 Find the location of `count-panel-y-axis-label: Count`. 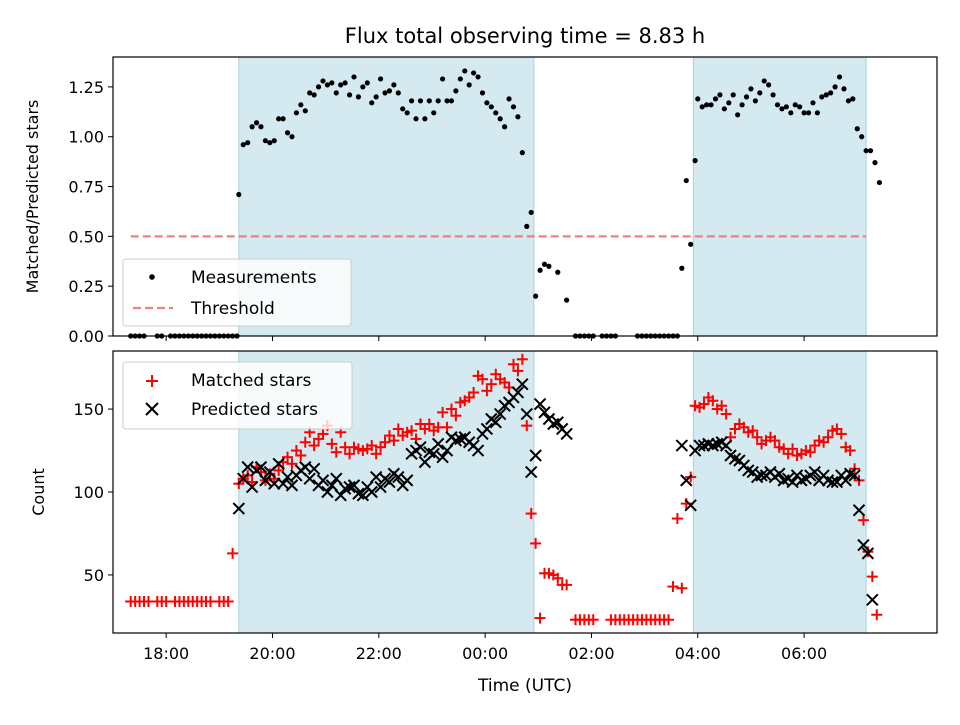

count-panel-y-axis-label: Count is located at coordinates (38, 492).